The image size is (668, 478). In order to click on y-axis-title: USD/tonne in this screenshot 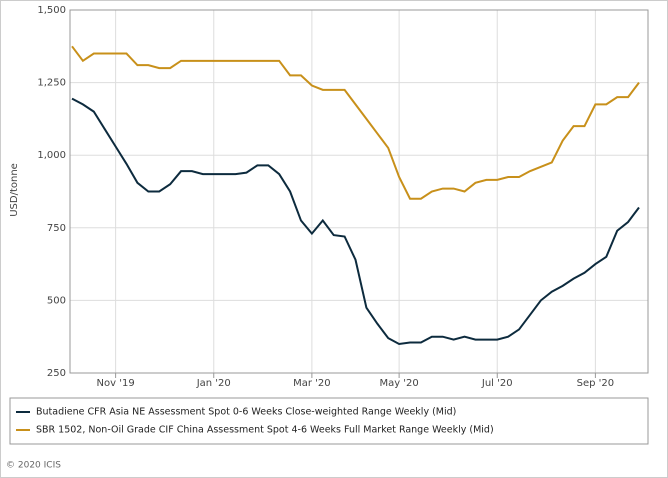, I will do `click(14, 190)`.